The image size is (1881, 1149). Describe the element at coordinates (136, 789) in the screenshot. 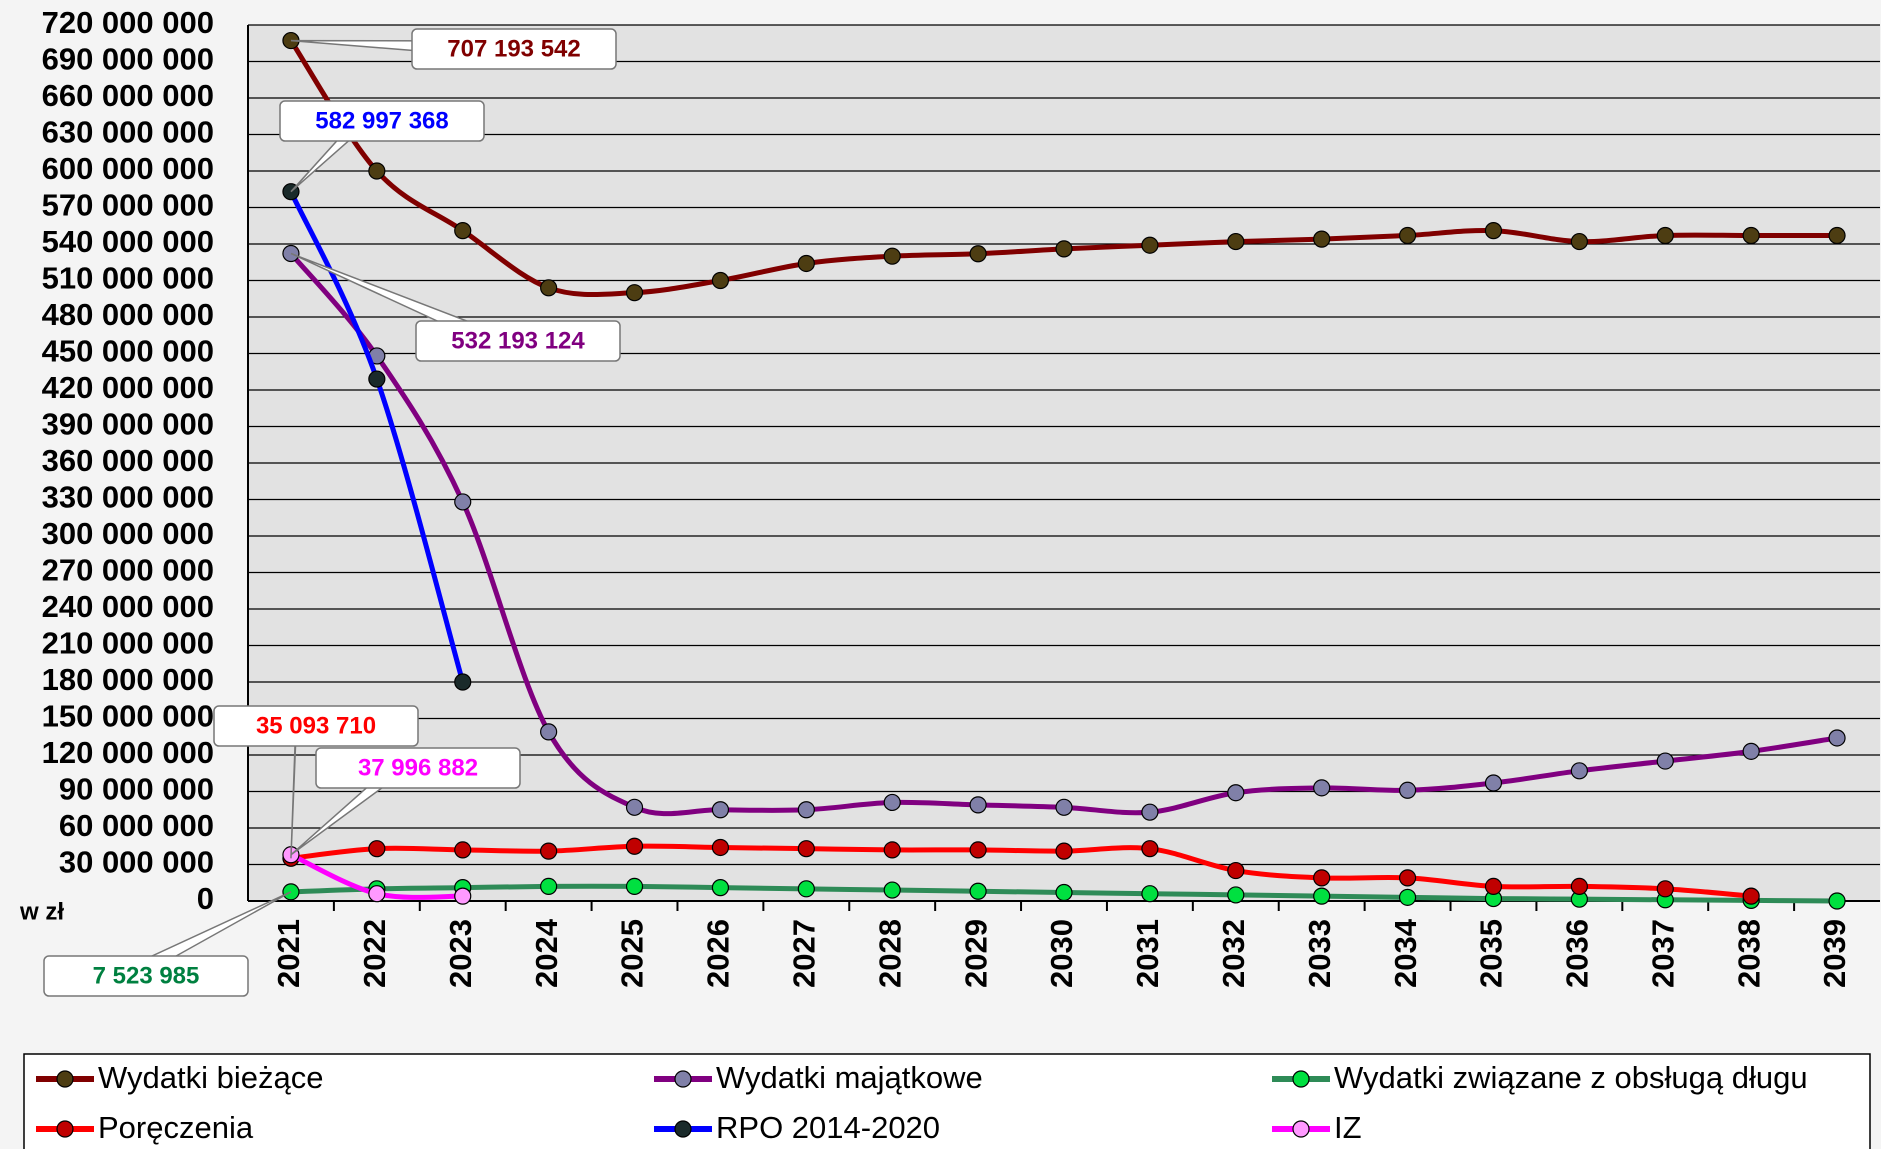

I see `y-tick-label: 90 000 000` at that location.